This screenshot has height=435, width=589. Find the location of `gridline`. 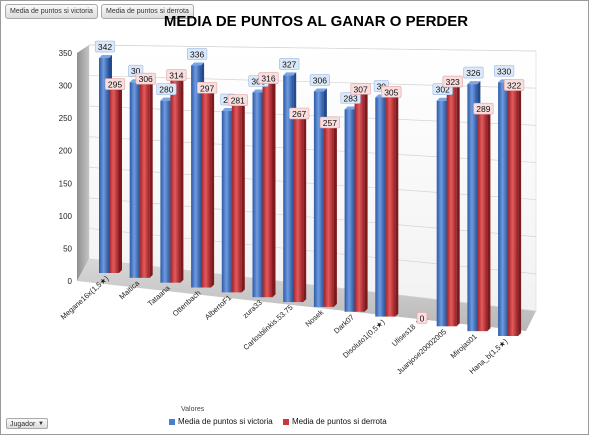

gridline is located at coordinates (312, 48).